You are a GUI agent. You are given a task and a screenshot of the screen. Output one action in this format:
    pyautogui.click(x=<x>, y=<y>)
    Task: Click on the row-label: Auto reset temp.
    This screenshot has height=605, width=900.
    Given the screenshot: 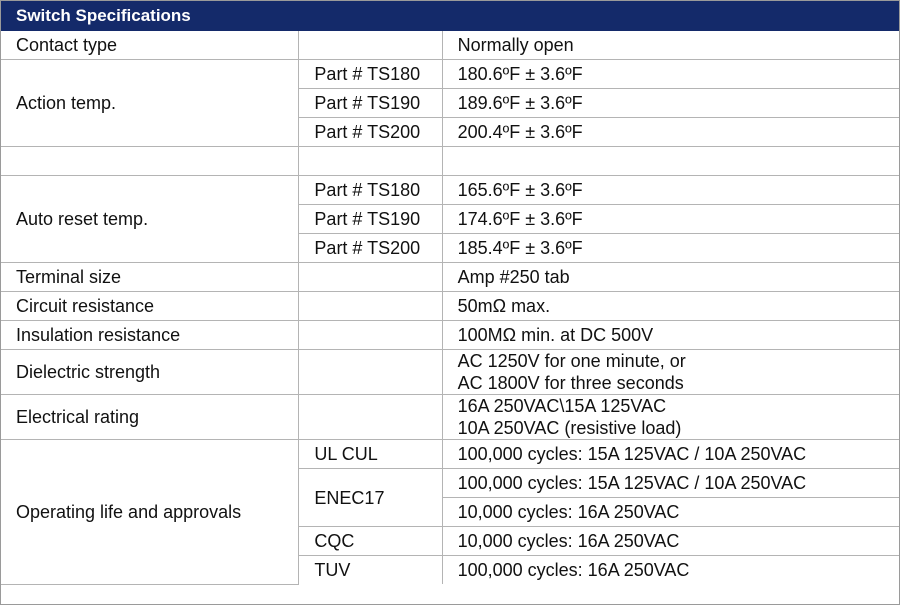 What is the action you would take?
    pyautogui.click(x=150, y=219)
    